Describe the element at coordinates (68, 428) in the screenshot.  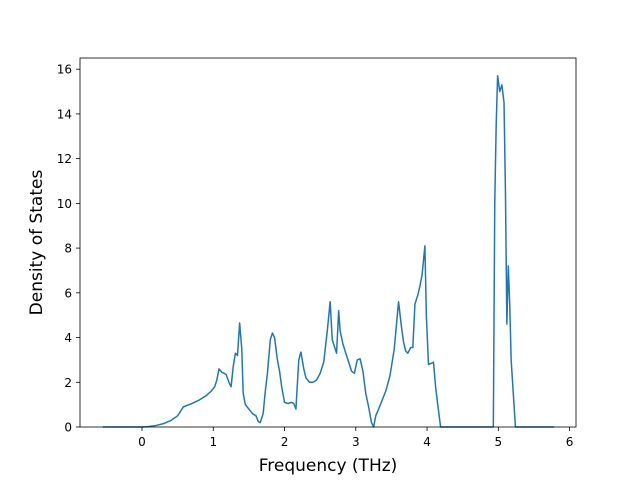
I see `y-tick-label: 0` at that location.